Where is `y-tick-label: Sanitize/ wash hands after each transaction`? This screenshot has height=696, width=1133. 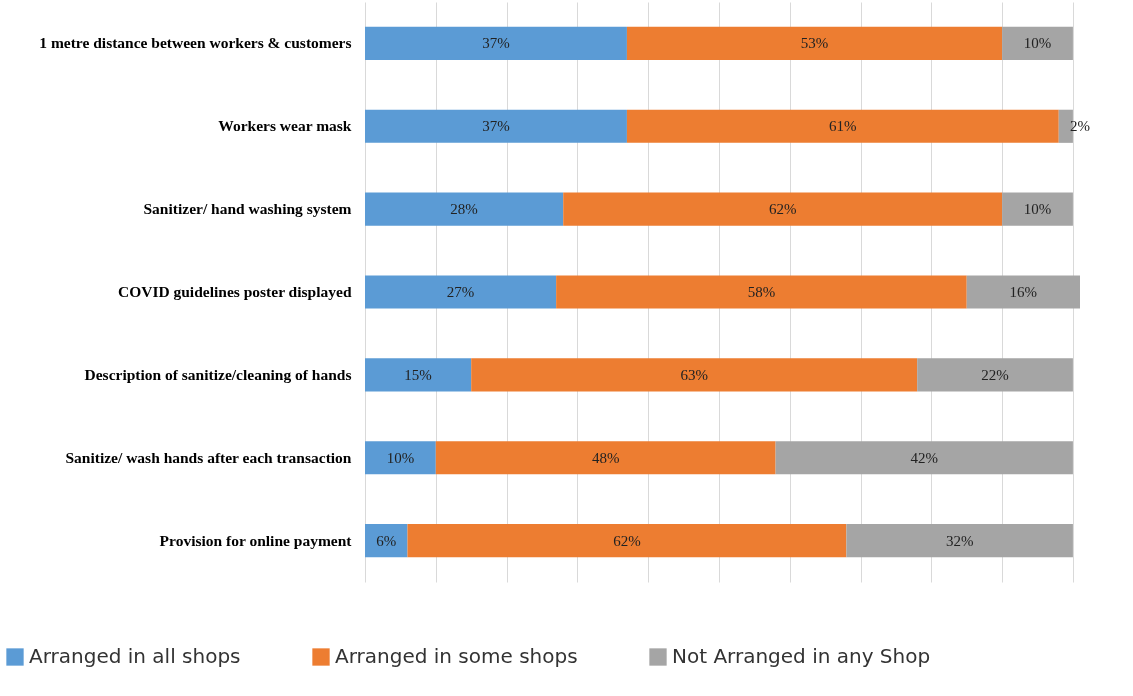 y-tick-label: Sanitize/ wash hands after each transaction is located at coordinates (208, 457).